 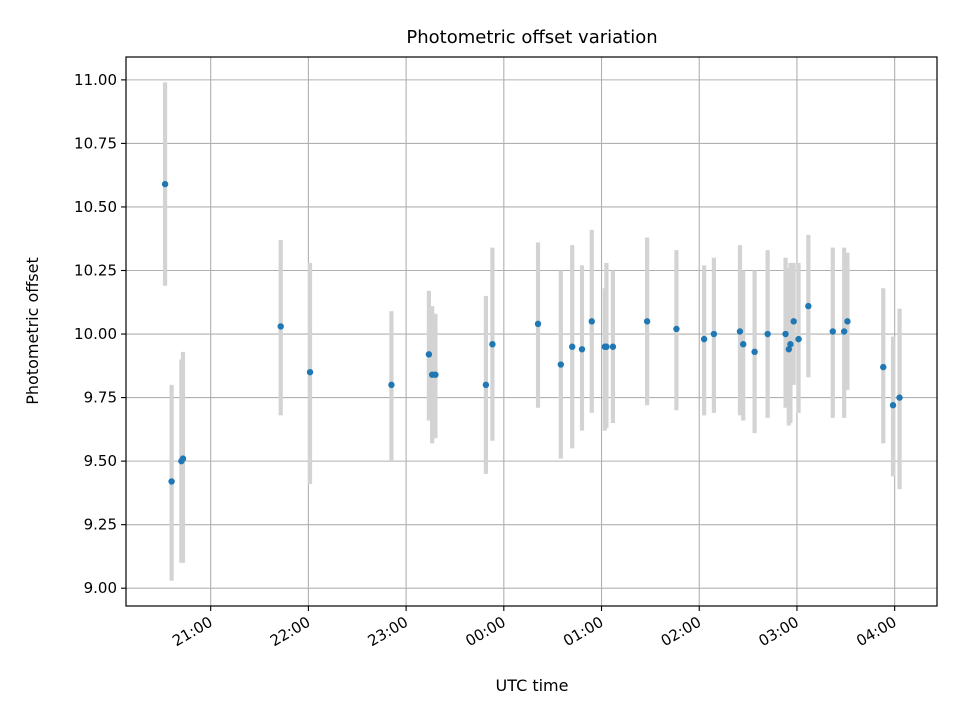 What do you see at coordinates (100, 398) in the screenshot?
I see `y-tick-label: 9.75` at bounding box center [100, 398].